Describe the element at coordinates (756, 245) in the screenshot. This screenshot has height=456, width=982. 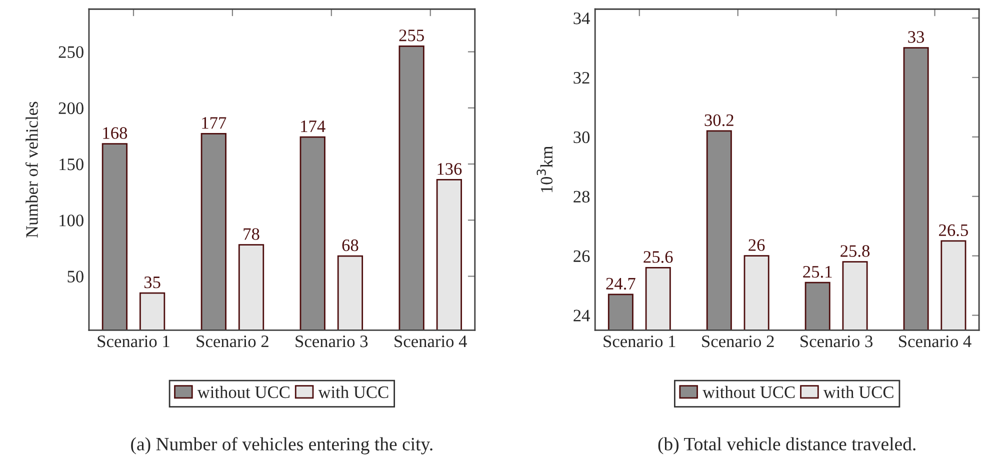
I see `data-label: 26` at that location.